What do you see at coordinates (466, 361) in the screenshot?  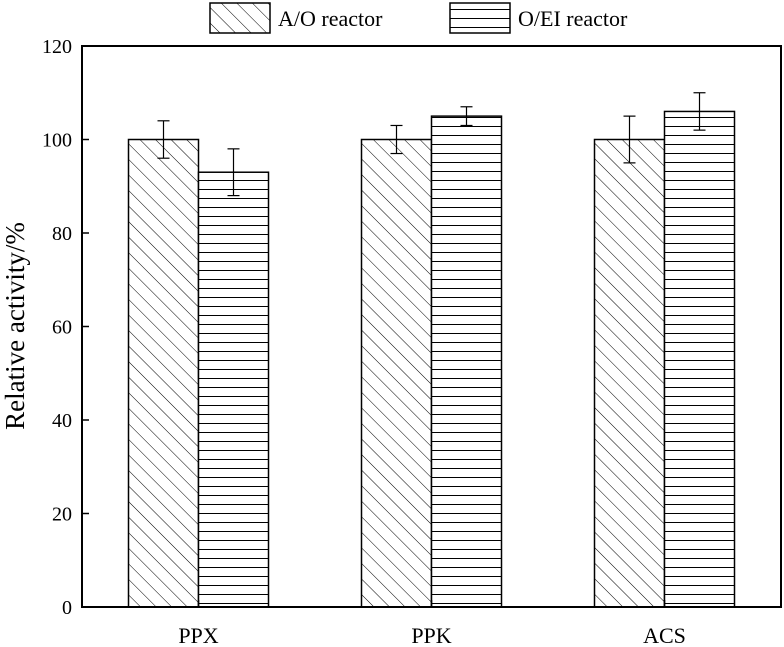 I see `bar-ppk-oei-reactor` at bounding box center [466, 361].